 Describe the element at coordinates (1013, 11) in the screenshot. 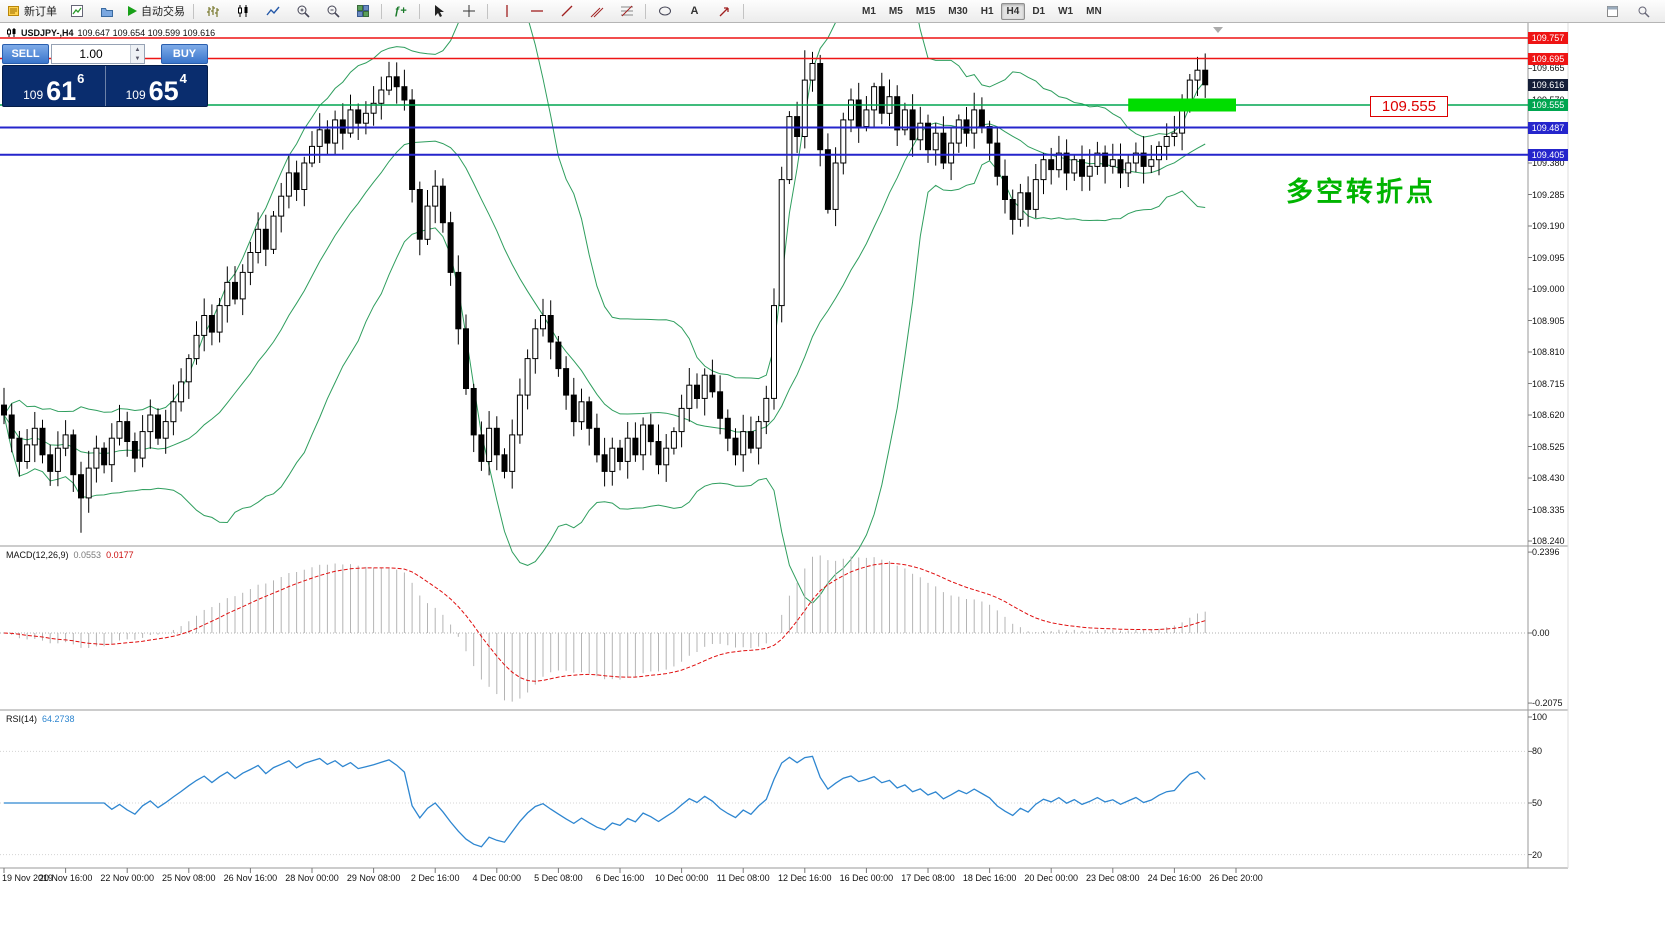

I see `timeframe-button-H4: H4` at that location.